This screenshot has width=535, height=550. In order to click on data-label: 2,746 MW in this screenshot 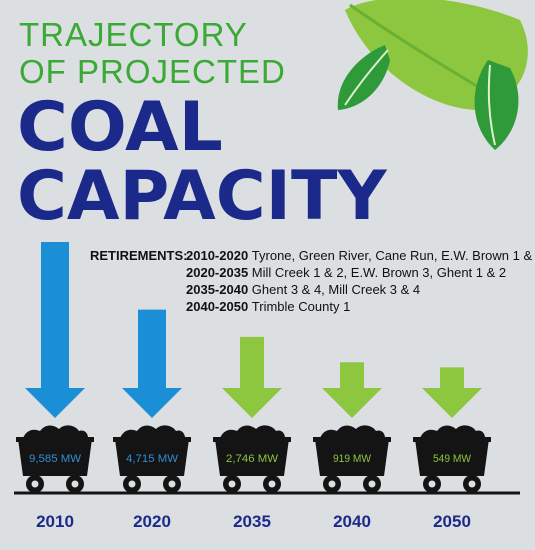, I will do `click(252, 459)`.